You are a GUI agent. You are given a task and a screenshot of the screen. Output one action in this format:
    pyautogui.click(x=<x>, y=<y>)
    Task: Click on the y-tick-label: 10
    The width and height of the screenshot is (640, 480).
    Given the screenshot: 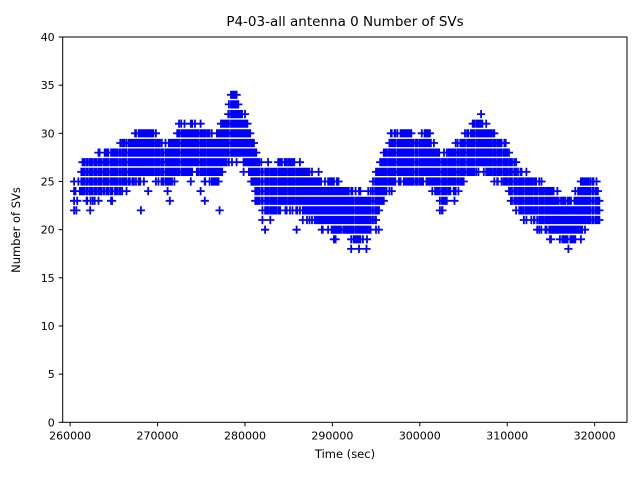 What is the action you would take?
    pyautogui.click(x=48, y=326)
    